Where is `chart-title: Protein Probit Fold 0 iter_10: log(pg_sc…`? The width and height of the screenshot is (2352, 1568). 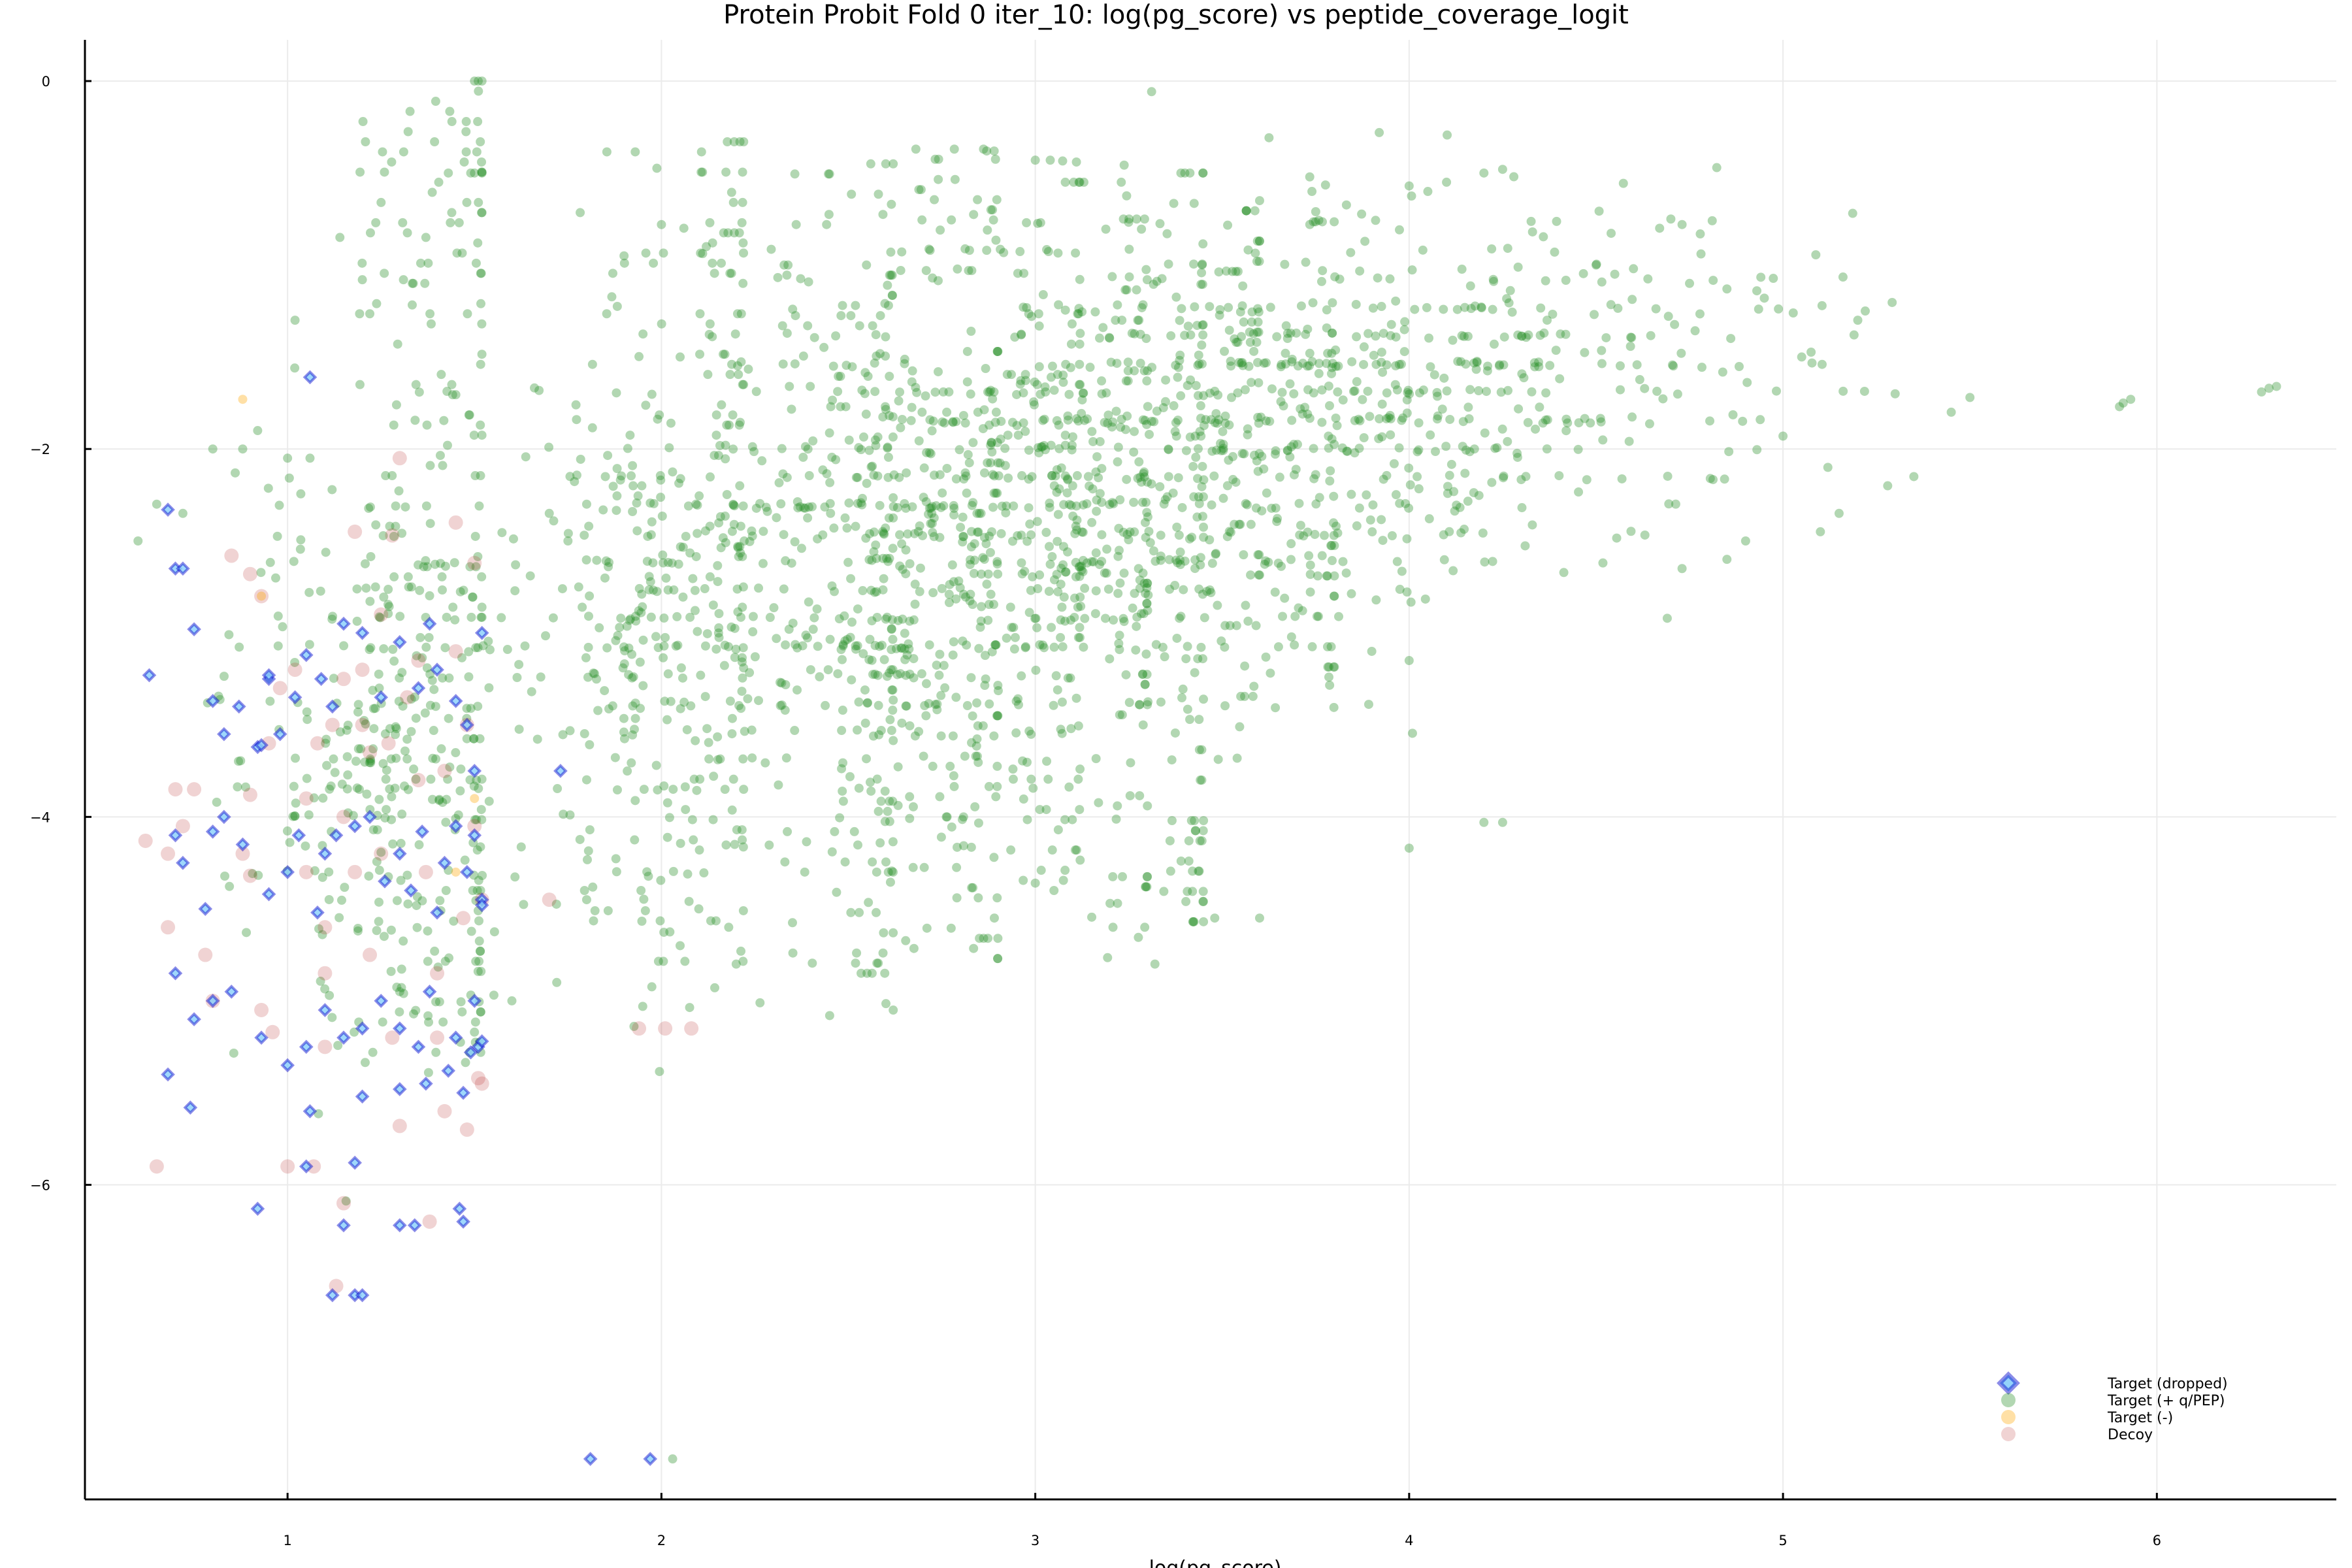
chart-title: Protein Probit Fold 0 iter_10: log(pg_sc… is located at coordinates (1176, 15).